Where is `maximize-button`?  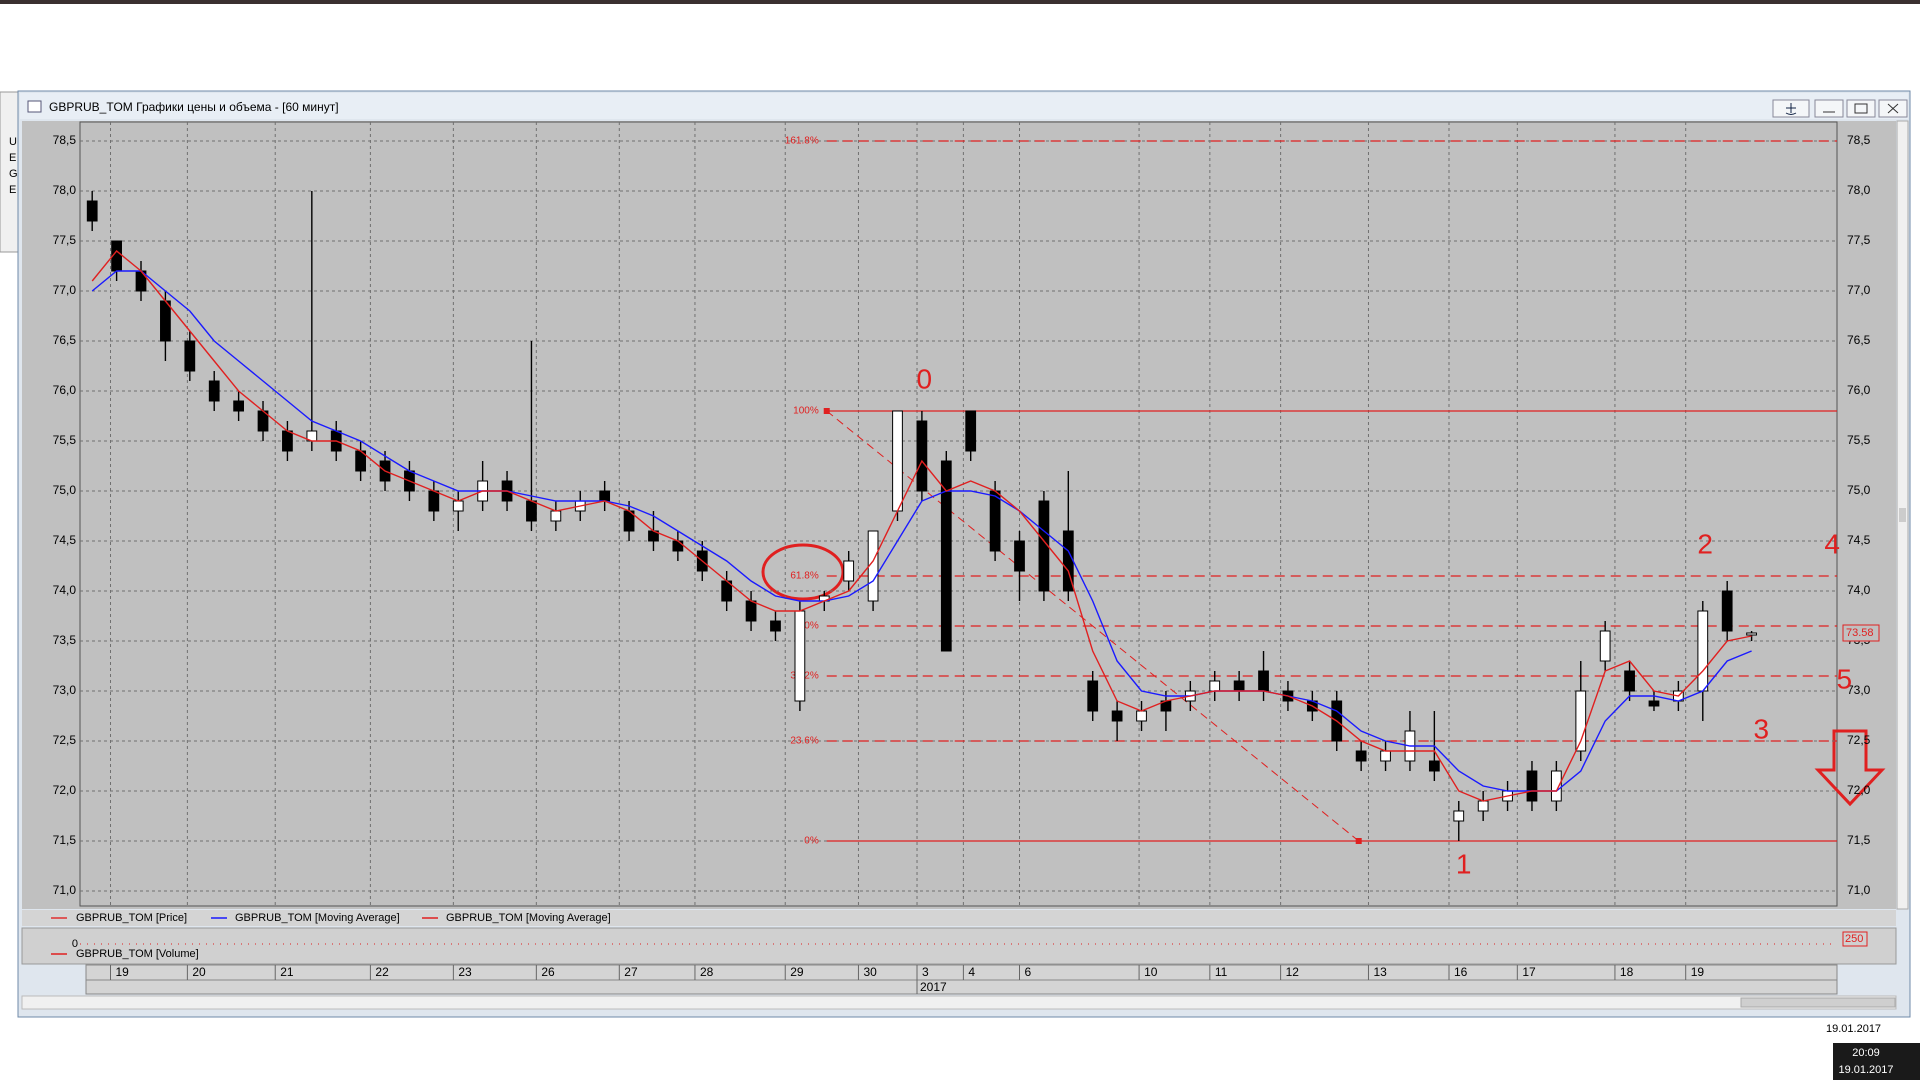
maximize-button is located at coordinates (1861, 108).